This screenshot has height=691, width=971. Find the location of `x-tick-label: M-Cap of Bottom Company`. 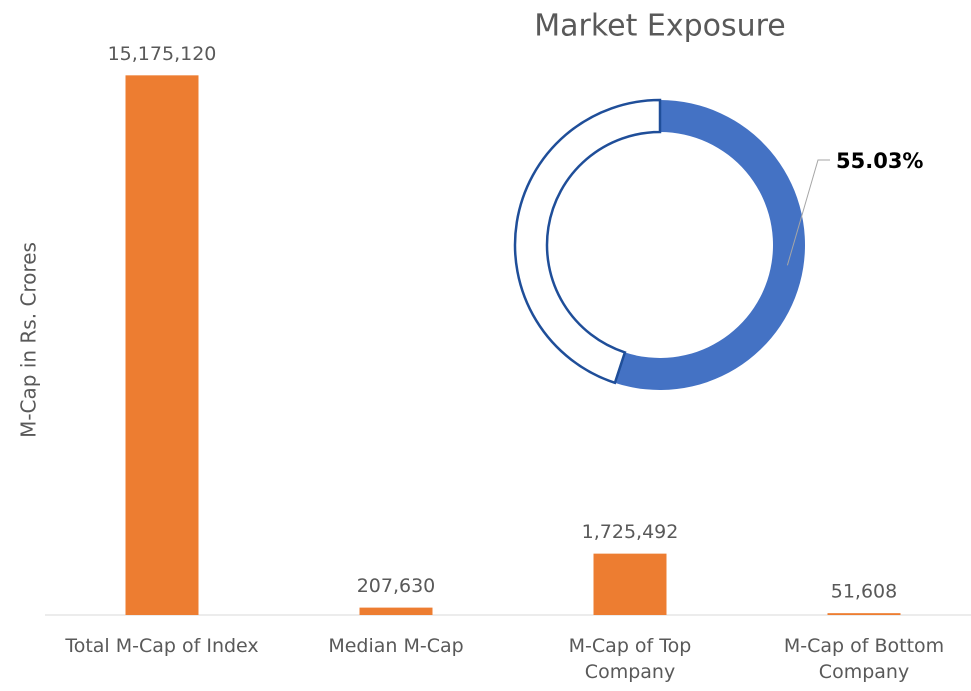

x-tick-label: M-Cap of Bottom Company is located at coordinates (864, 659).